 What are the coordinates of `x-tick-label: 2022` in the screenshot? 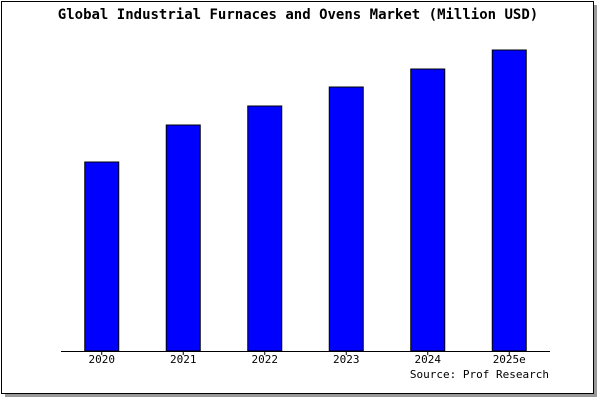 It's located at (265, 359).